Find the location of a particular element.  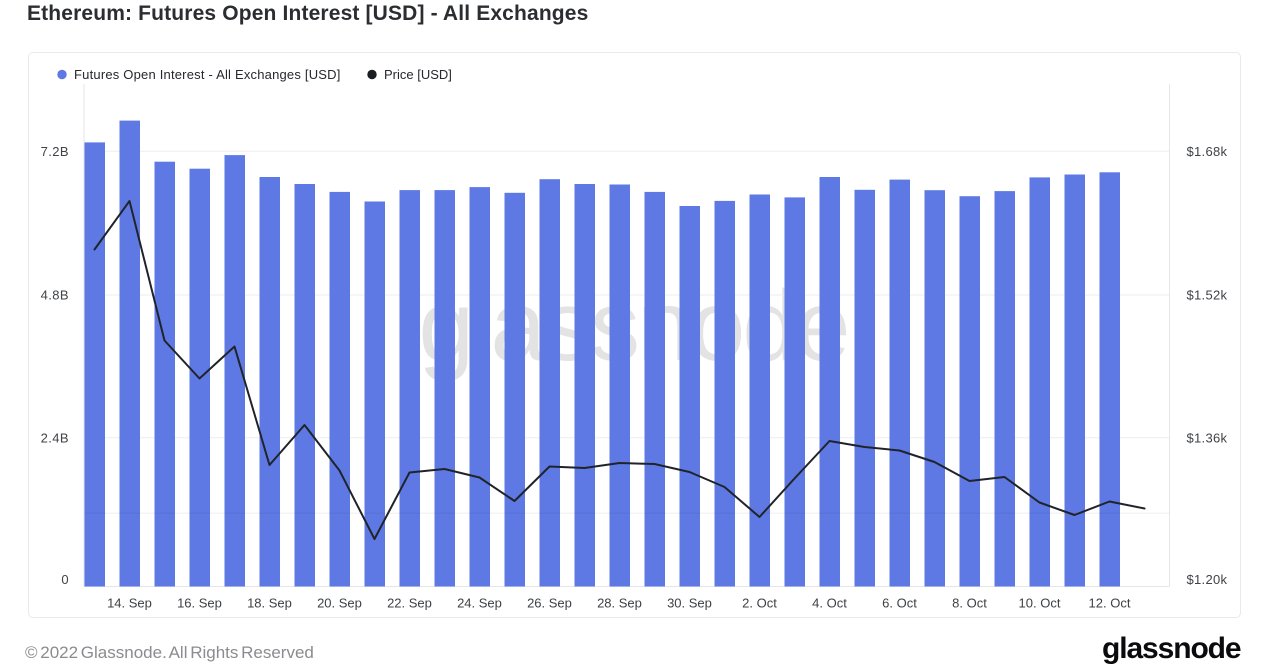

svg-text: $1.36k is located at coordinates (1207, 437).